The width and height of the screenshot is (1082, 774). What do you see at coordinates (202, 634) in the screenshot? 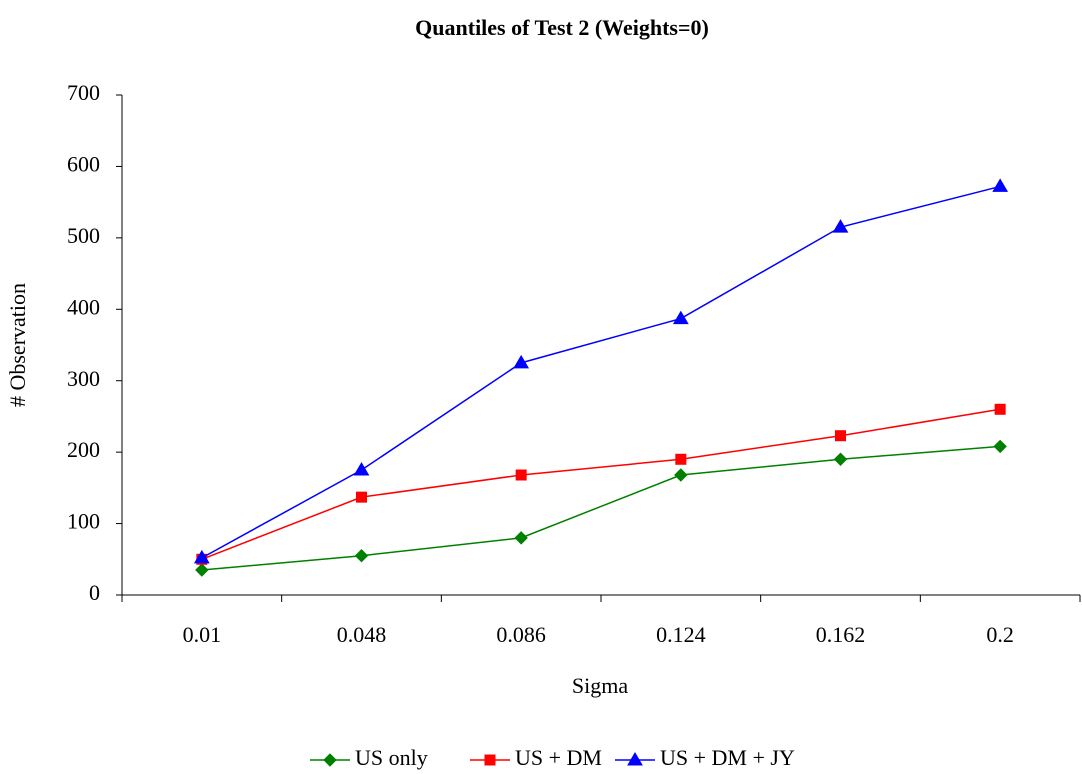
I see `x-tick-label: 0.01` at bounding box center [202, 634].